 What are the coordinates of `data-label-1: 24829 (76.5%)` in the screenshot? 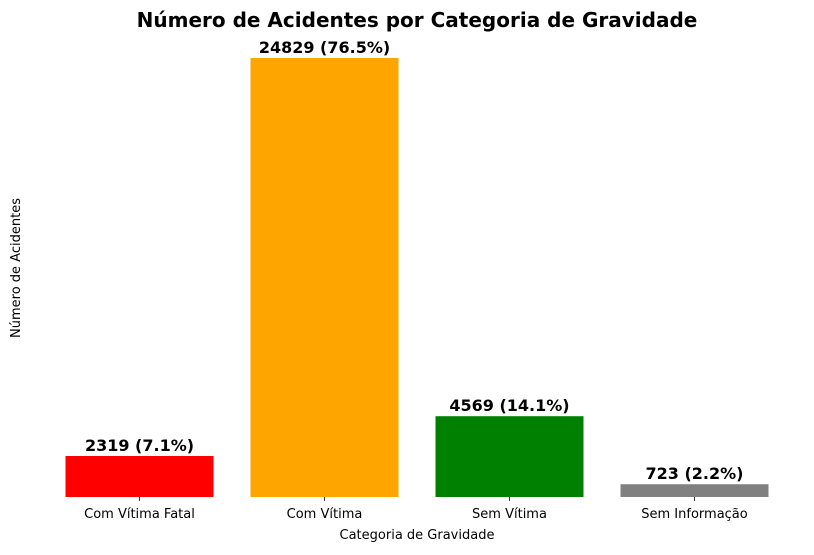 It's located at (324, 47).